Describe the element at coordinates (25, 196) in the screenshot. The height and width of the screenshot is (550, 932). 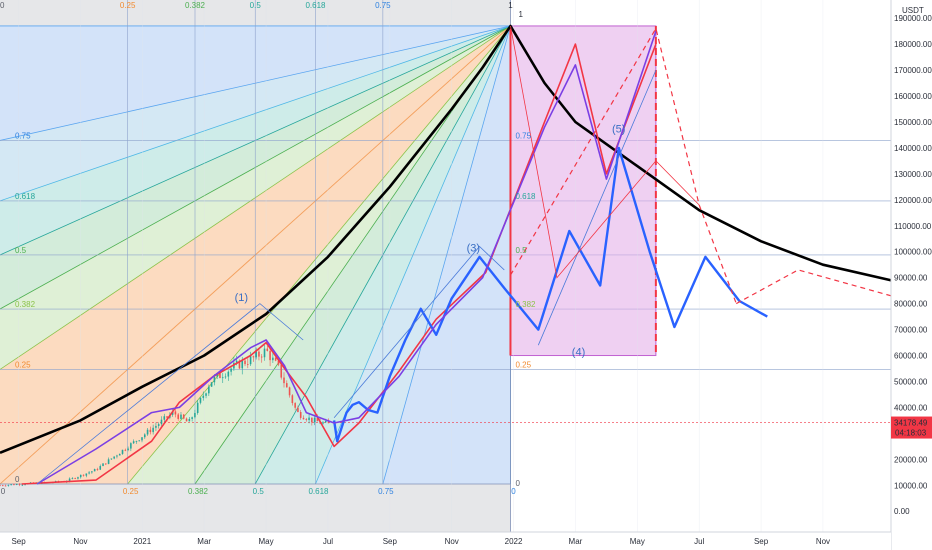
I see `fib-side-label: 0.618` at that location.